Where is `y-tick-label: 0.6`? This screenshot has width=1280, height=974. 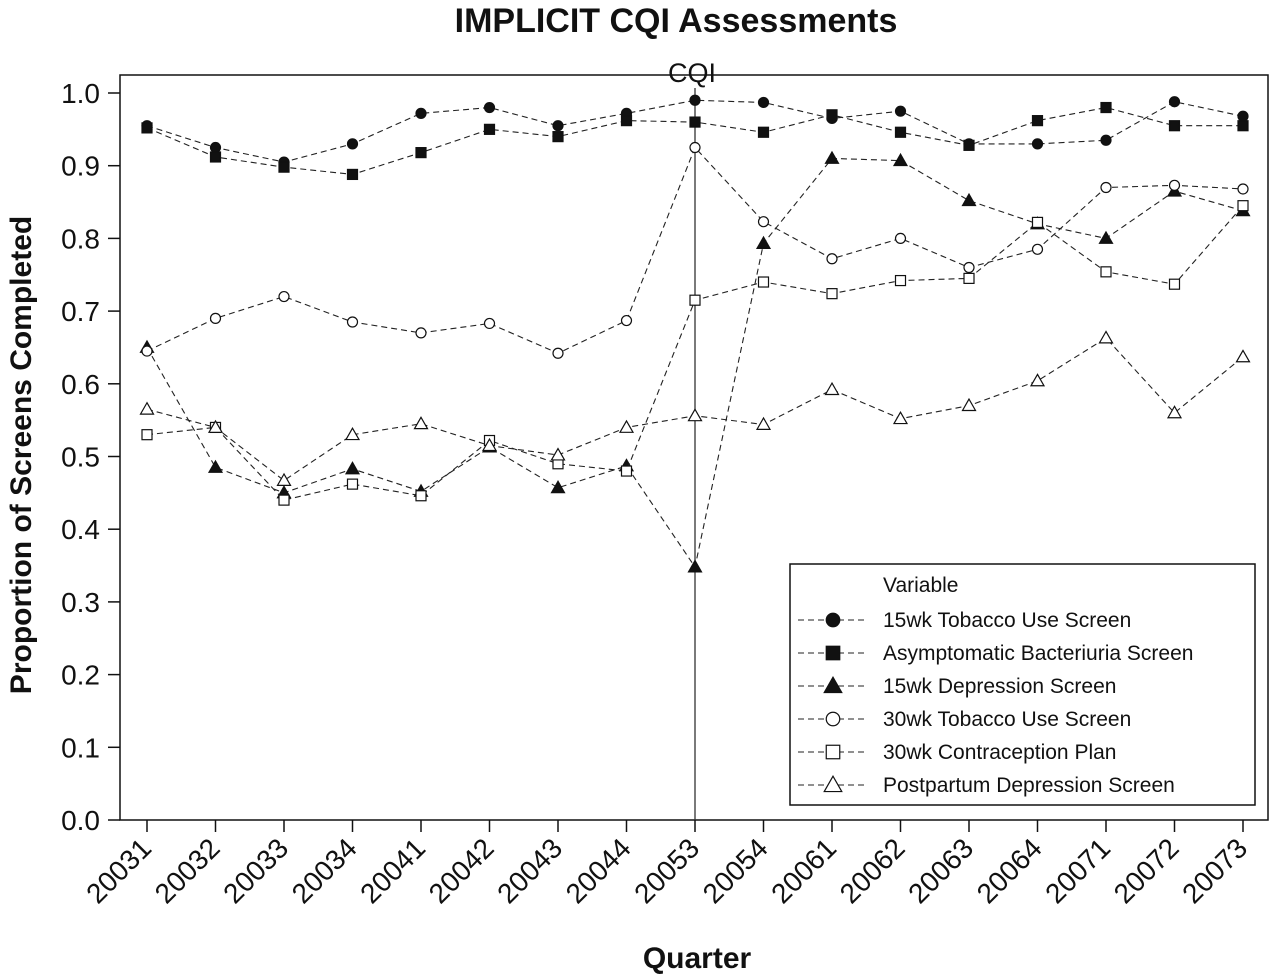
y-tick-label: 0.6 is located at coordinates (80, 384).